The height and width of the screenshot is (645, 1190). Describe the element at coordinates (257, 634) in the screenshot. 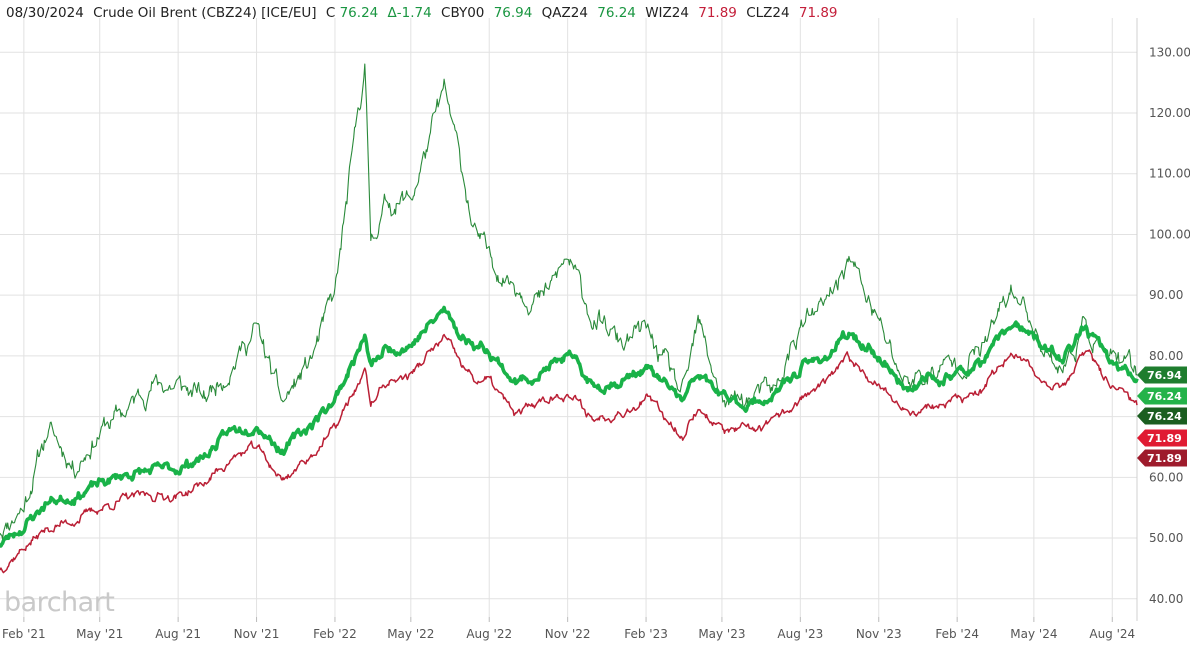

I see `x-tick-label: Nov '21` at that location.